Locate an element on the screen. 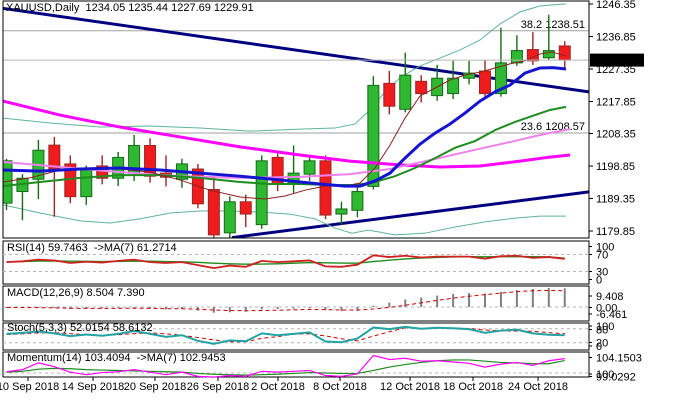 This screenshot has width=700, height=400. indicator-scale-label: 20 is located at coordinates (602, 344).